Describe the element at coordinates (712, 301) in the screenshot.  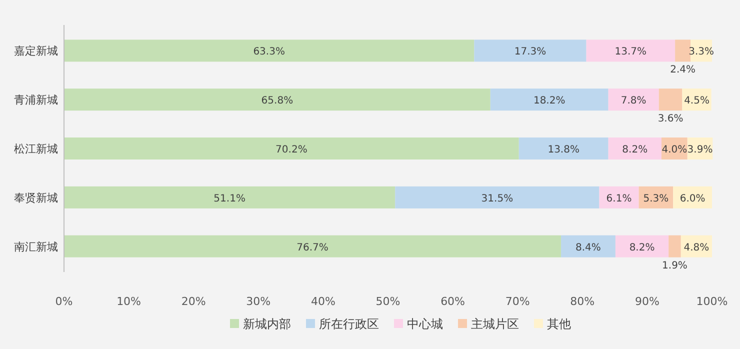
I see `x-tick-label: 100%` at that location.